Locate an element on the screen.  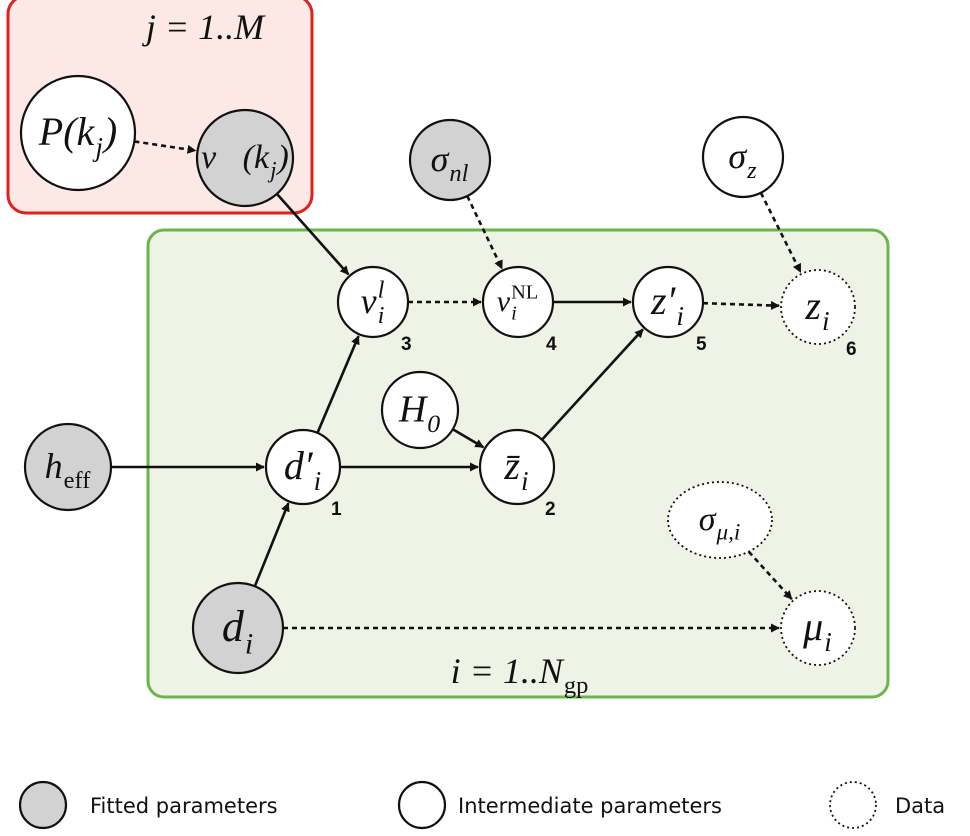
node-label: v NLi is located at coordinates (518, 302).